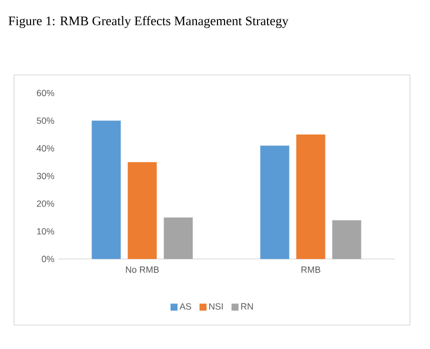 The image size is (430, 349). What do you see at coordinates (216, 306) in the screenshot?
I see `legend-label: NSI` at bounding box center [216, 306].